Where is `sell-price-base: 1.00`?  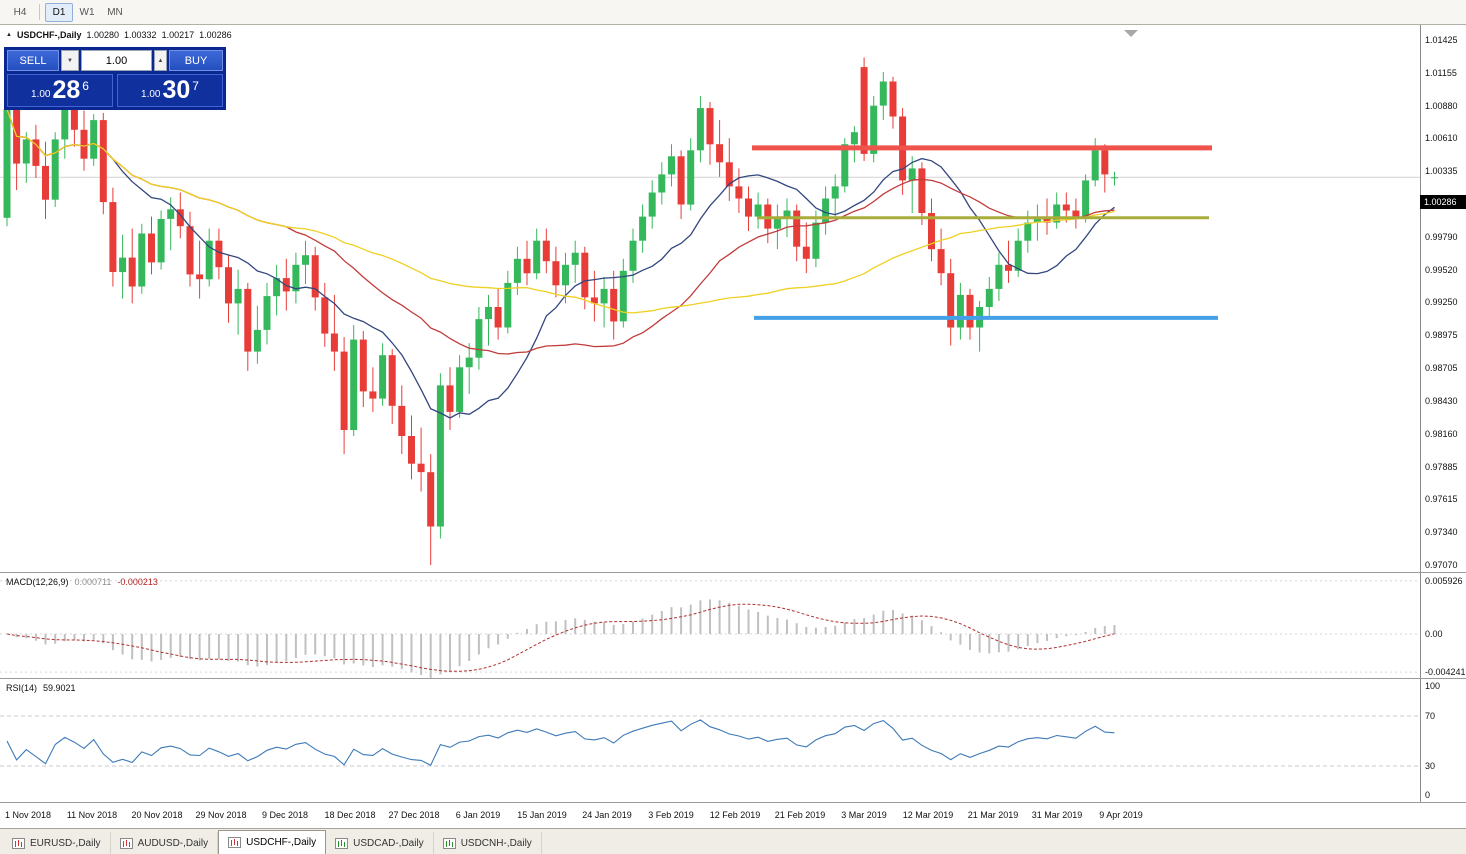
sell-price-base: 1.00 is located at coordinates (41, 94).